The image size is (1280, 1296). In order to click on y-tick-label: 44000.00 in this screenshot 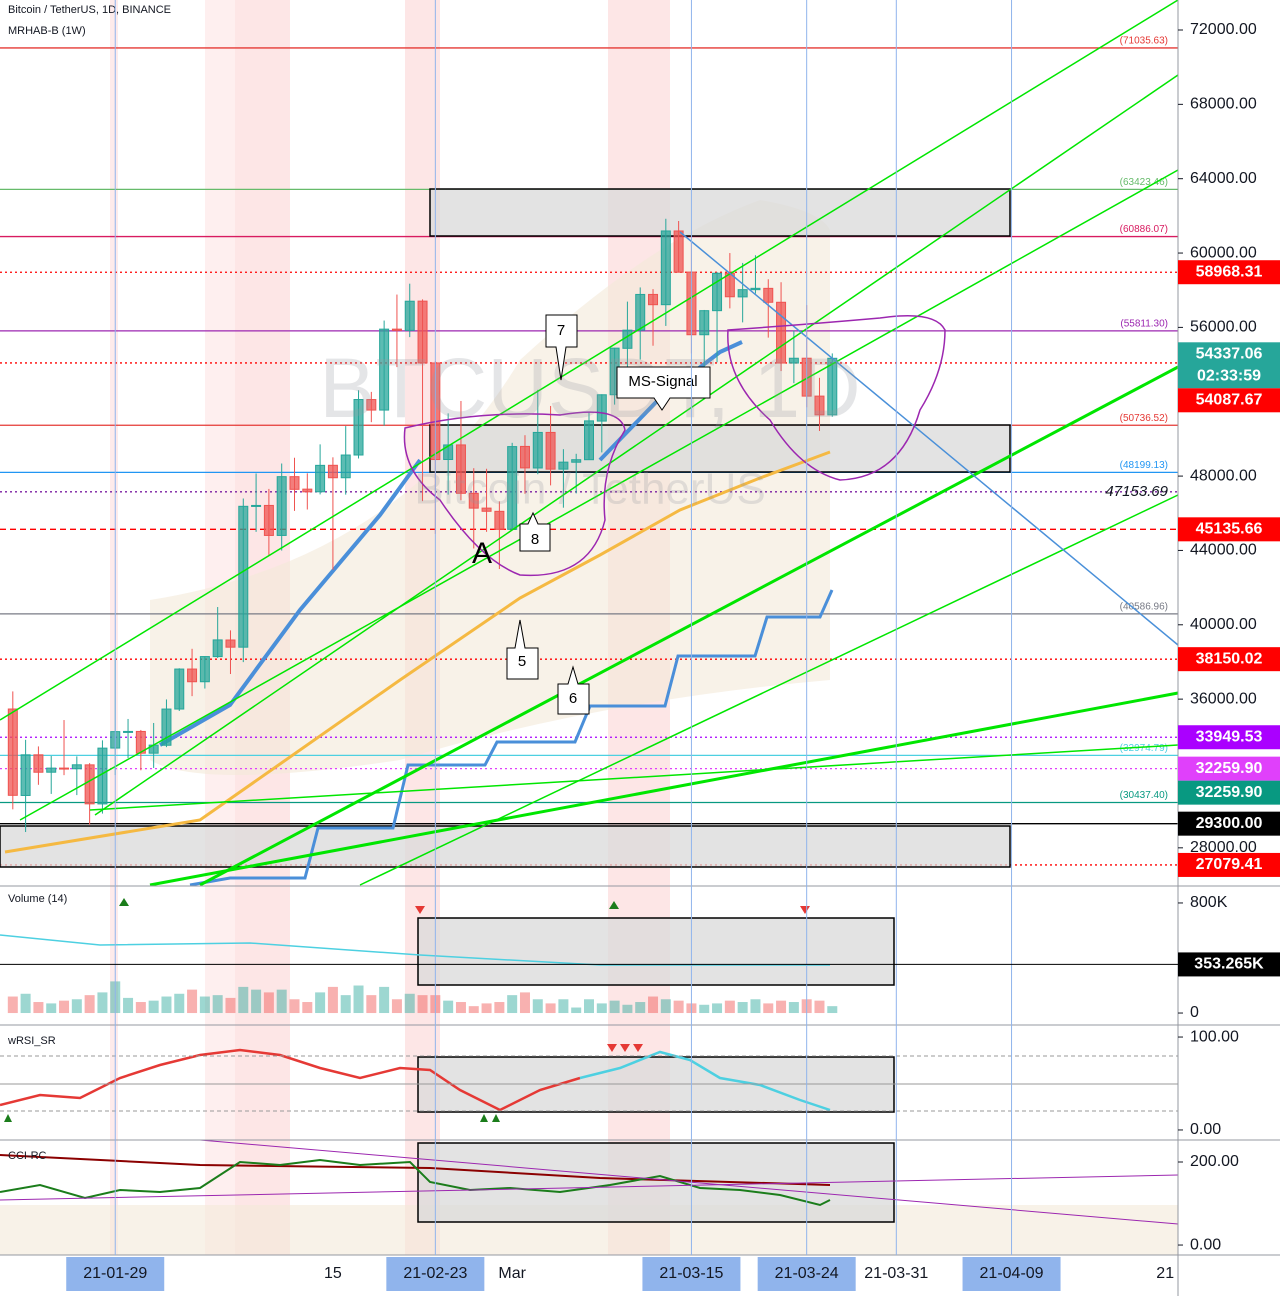, I will do `click(1223, 550)`.